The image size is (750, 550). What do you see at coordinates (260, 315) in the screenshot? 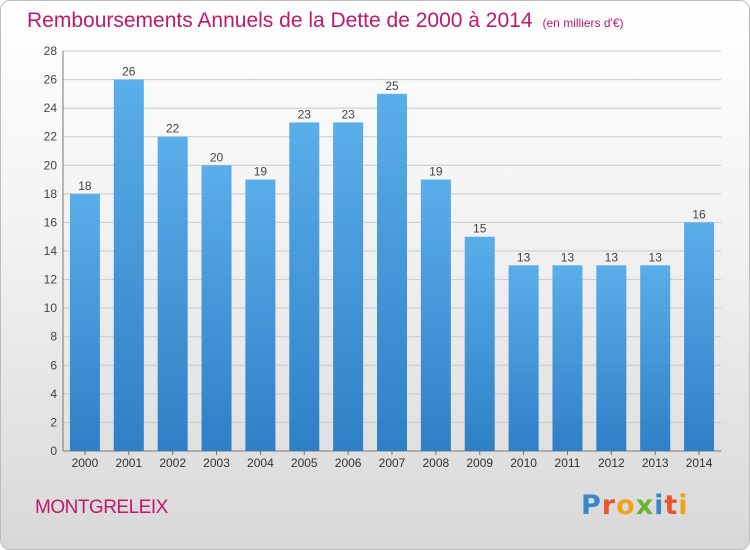
I see `bar-2004` at bounding box center [260, 315].